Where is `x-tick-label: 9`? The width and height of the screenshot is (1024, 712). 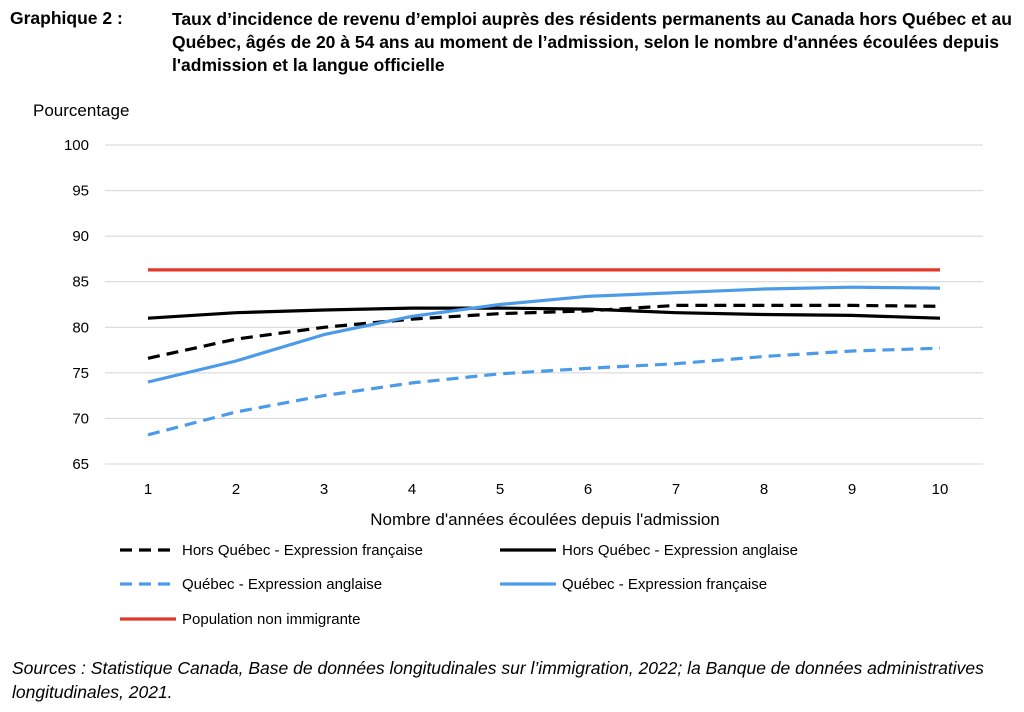 x-tick-label: 9 is located at coordinates (852, 489).